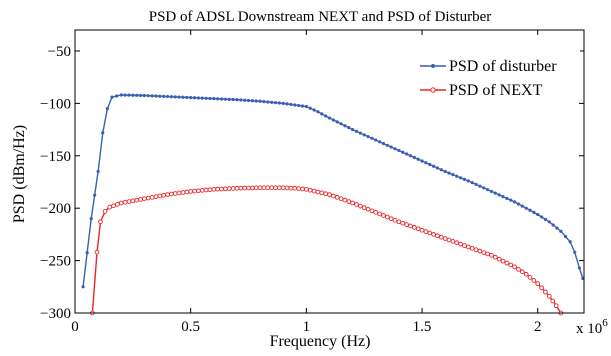 Image resolution: width=611 pixels, height=356 pixels. What do you see at coordinates (55, 209) in the screenshot?
I see `y-tick-label: −200` at bounding box center [55, 209].